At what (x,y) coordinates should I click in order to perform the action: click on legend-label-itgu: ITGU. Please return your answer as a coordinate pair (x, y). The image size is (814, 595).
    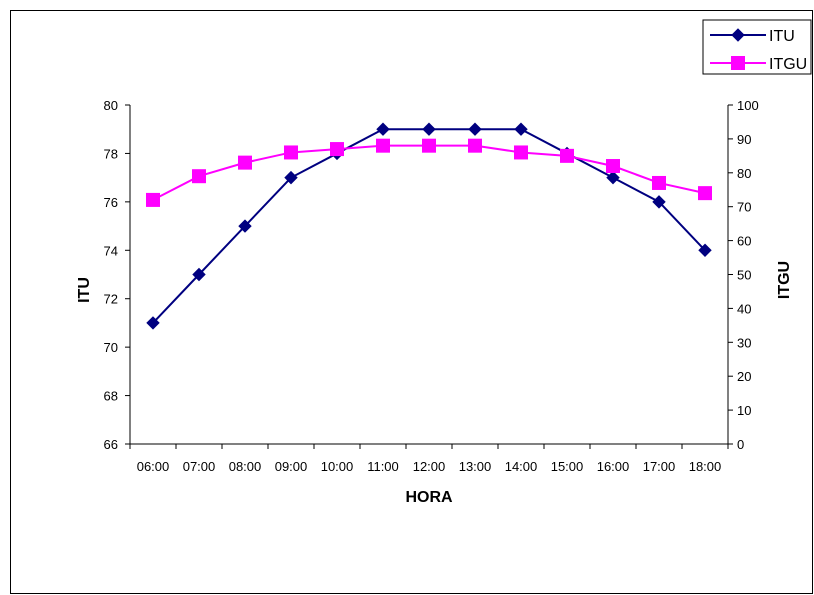
    Looking at the image, I should click on (788, 64).